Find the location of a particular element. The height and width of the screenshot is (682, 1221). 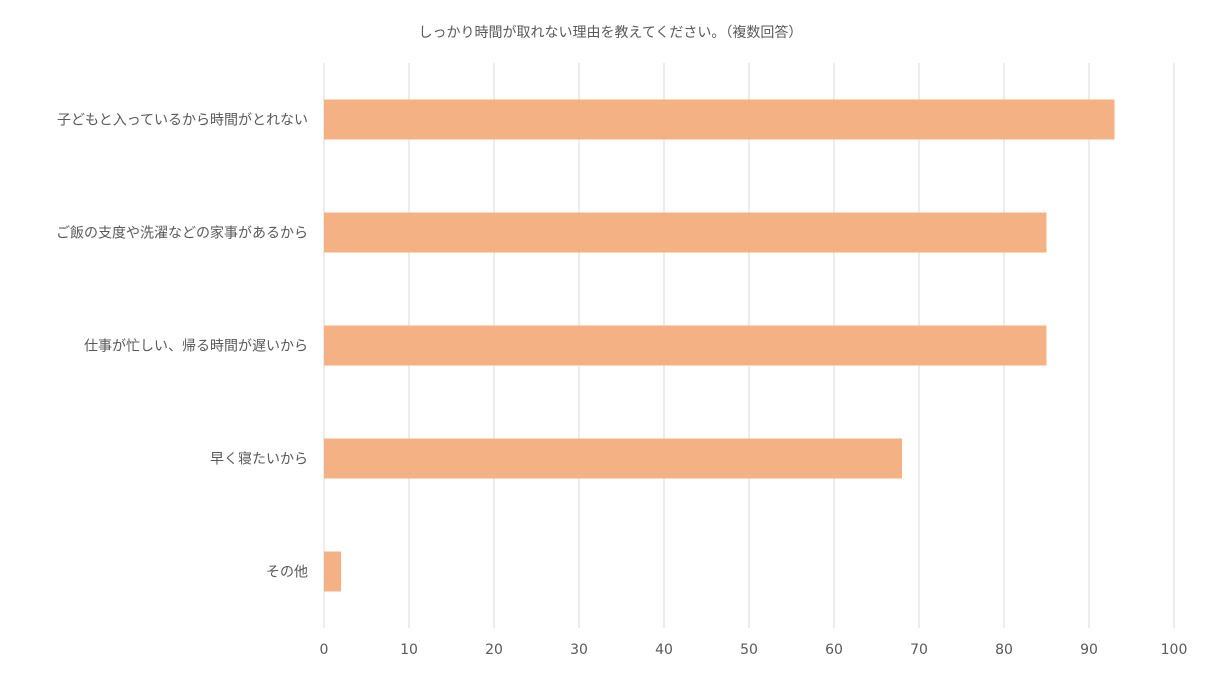

chart-title: しっかり時間が取れない理由を教えてください。（複数回答） is located at coordinates (610, 33).